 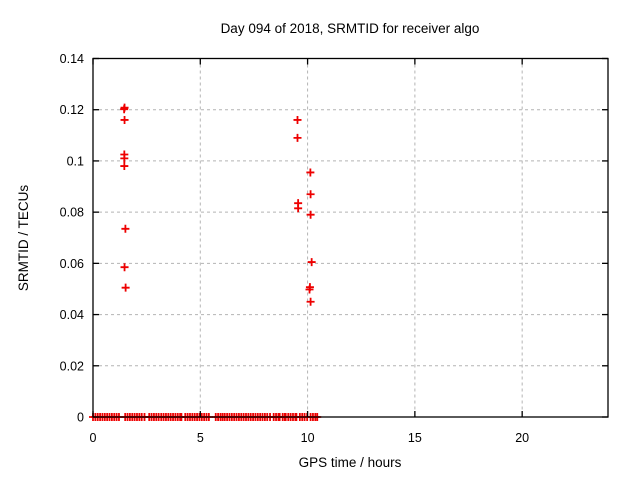 I want to click on y-tick-label: 0.06, so click(x=72, y=264).